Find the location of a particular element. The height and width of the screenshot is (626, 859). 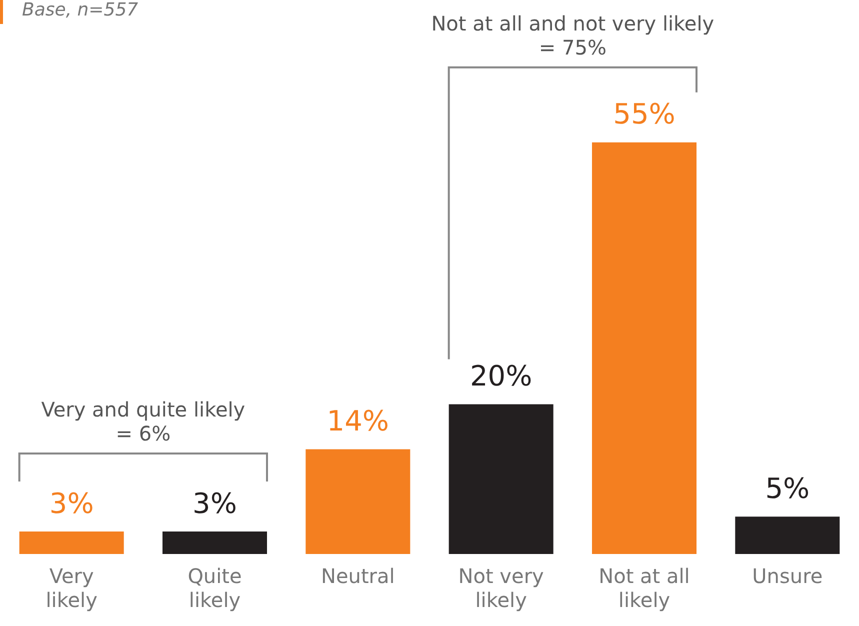

x-tick-label: Not at all likely is located at coordinates (644, 588).